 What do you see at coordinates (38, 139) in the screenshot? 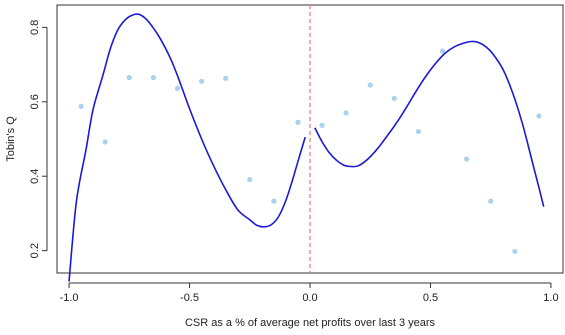
I see `y-axis: 0.2 0.4 0.6 0.8` at bounding box center [38, 139].